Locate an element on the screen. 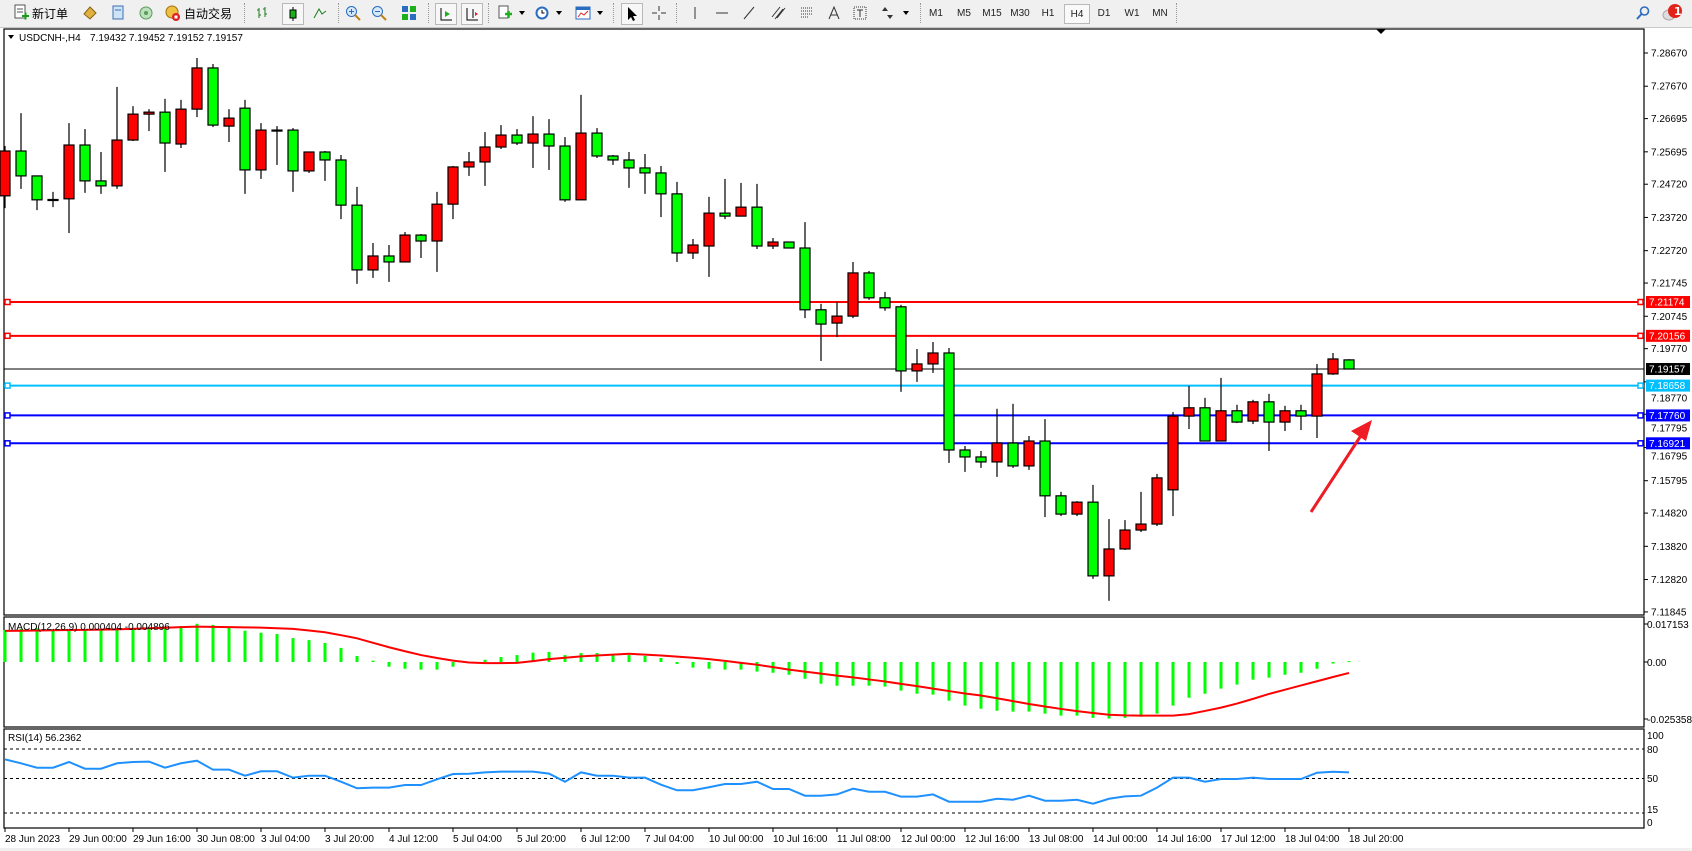 Image resolution: width=1692 pixels, height=851 pixels. line-chart-button is located at coordinates (320, 13).